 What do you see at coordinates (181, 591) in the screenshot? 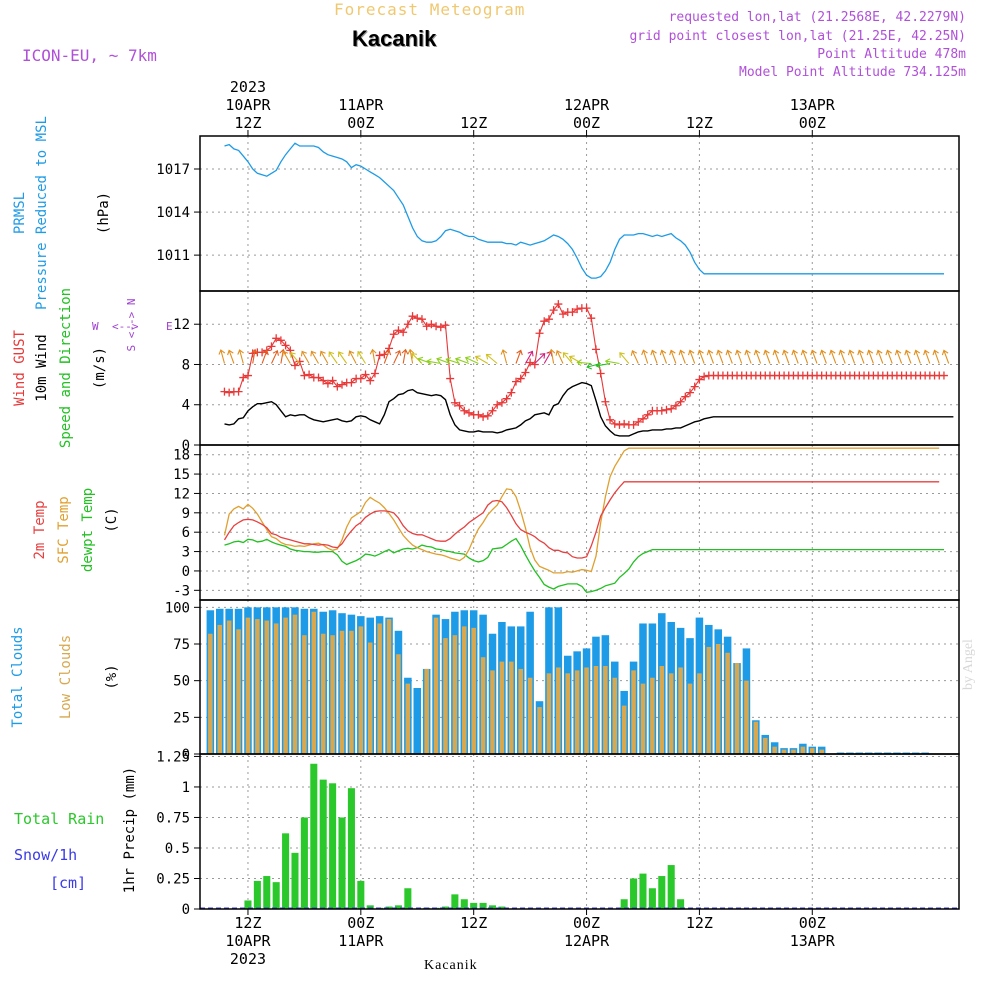
I see `y-tick-label: -3` at bounding box center [181, 591].